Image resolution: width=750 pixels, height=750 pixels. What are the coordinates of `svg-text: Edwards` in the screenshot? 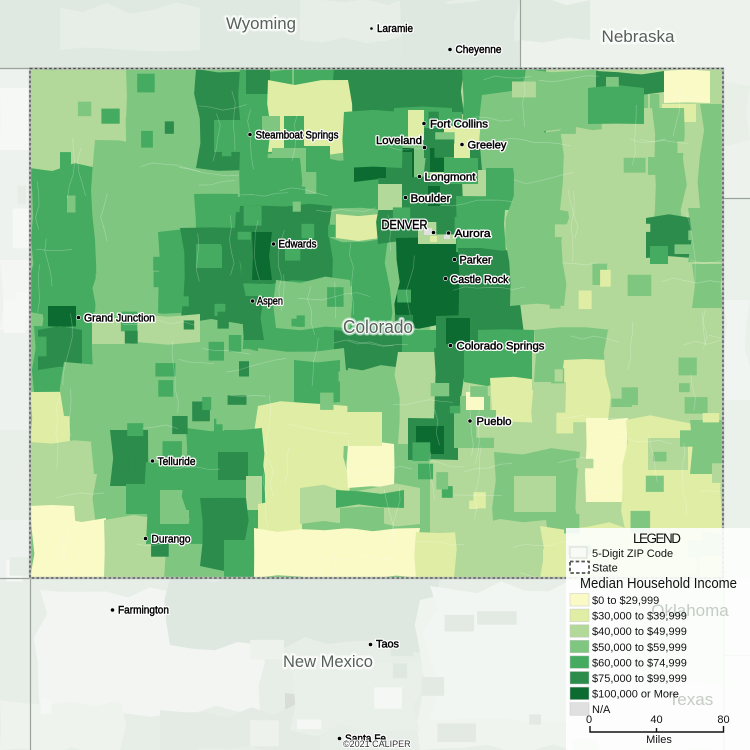 It's located at (298, 245).